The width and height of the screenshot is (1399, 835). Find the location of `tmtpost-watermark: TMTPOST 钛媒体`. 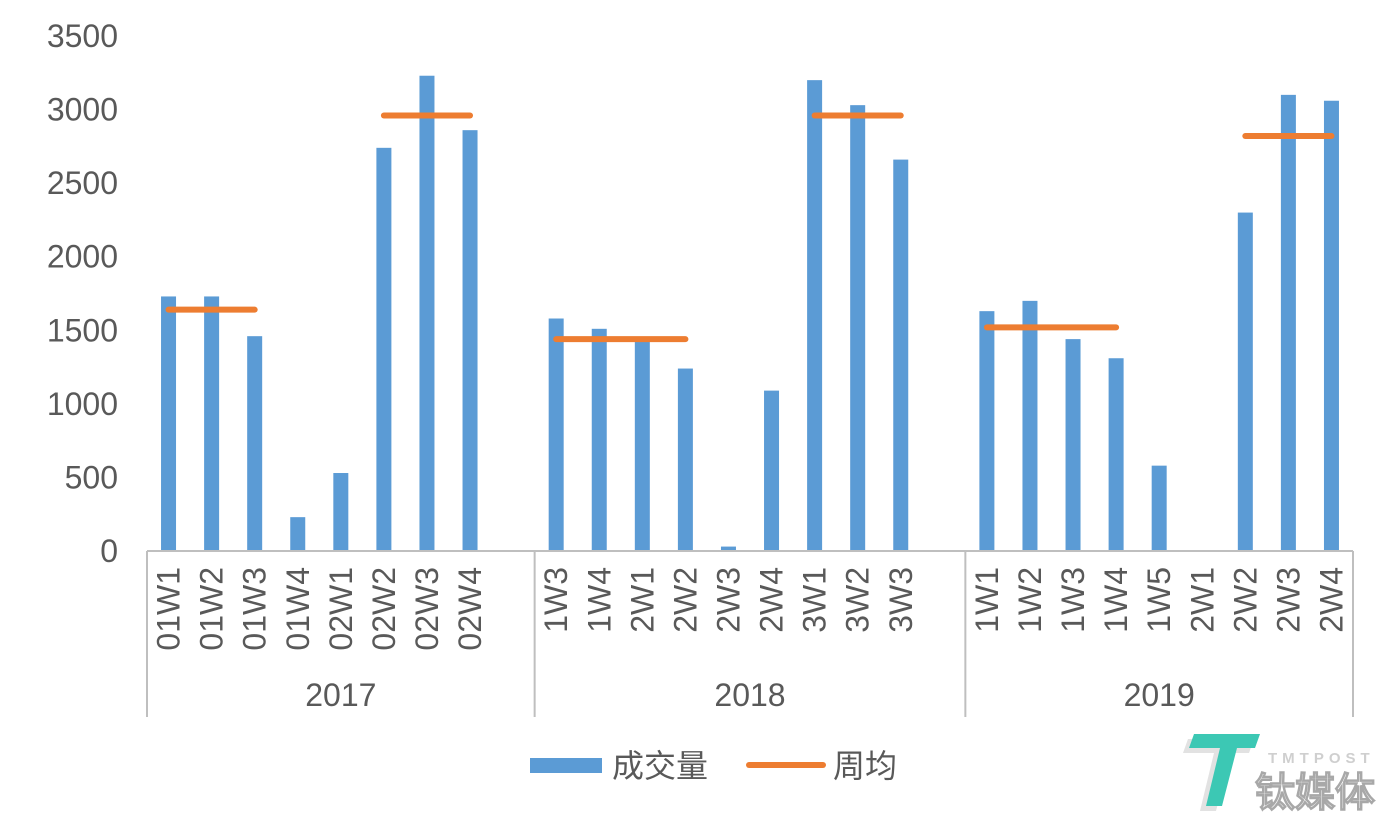

tmtpost-watermark: TMTPOST 钛媒体 is located at coordinates (1279, 775).